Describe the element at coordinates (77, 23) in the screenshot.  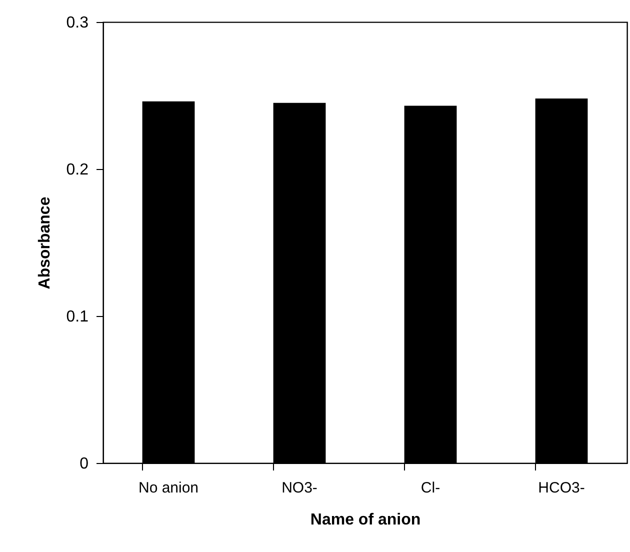
I see `y-tick-label: 0.3` at that location.